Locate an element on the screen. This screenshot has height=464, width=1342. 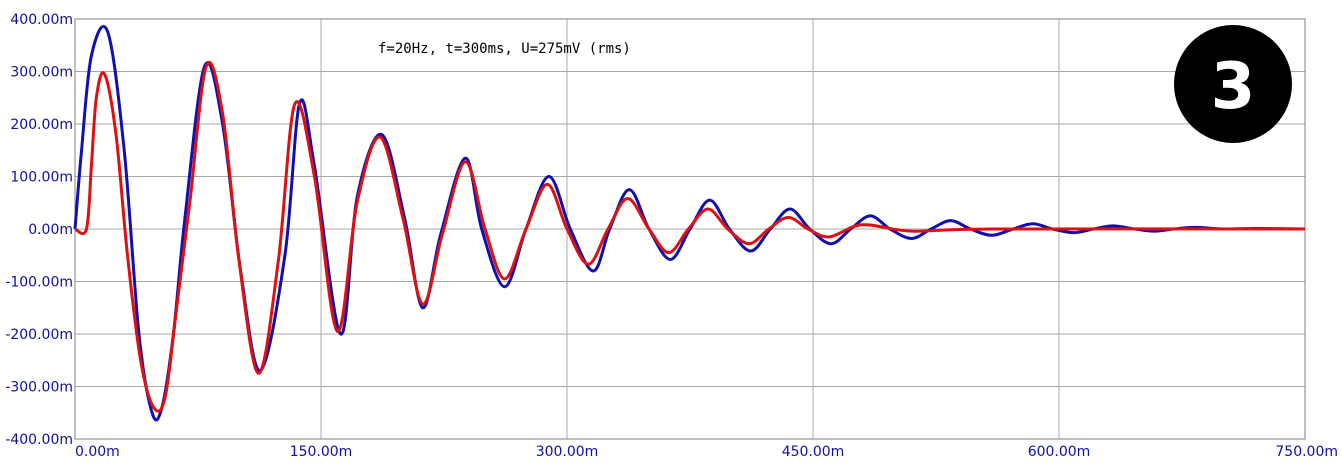
x-tick-label-1: 150.00m is located at coordinates (321, 452).